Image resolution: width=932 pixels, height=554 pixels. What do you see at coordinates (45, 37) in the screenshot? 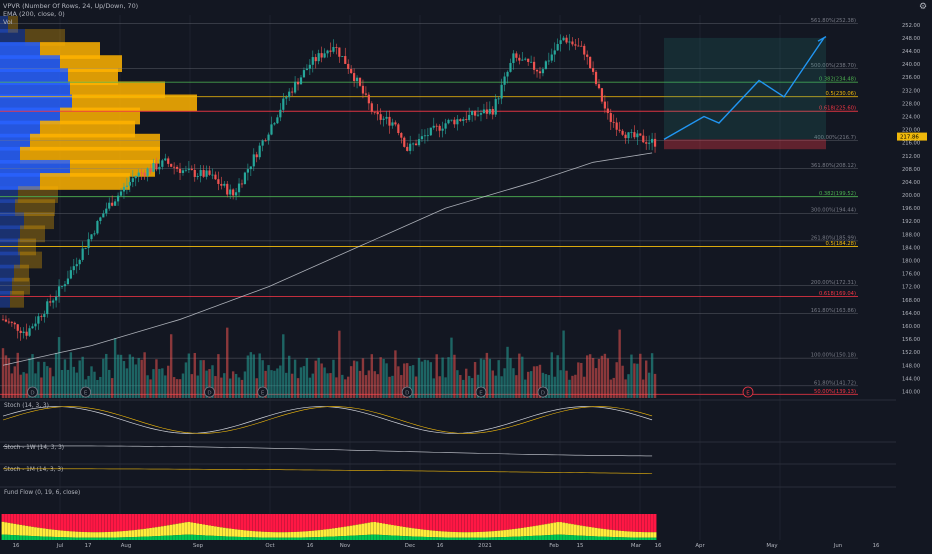
I see `vpvr-down-bar` at bounding box center [45, 37].